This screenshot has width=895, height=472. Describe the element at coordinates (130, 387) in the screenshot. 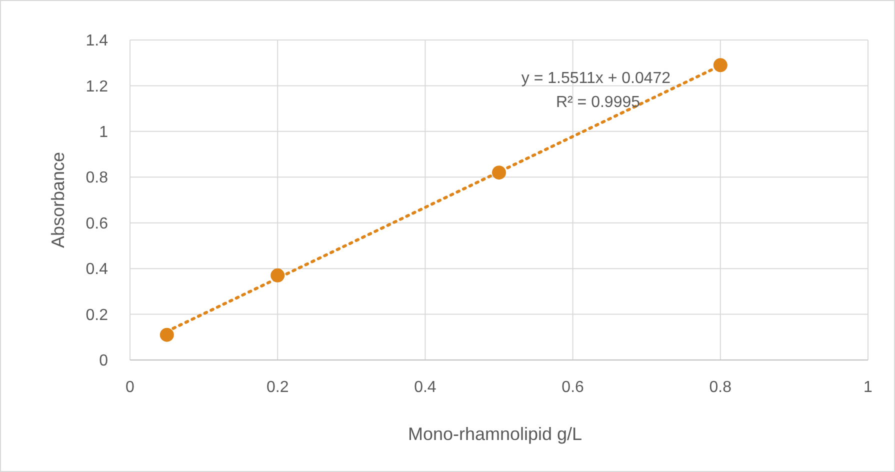

I see `x-tick-label: 0` at that location.